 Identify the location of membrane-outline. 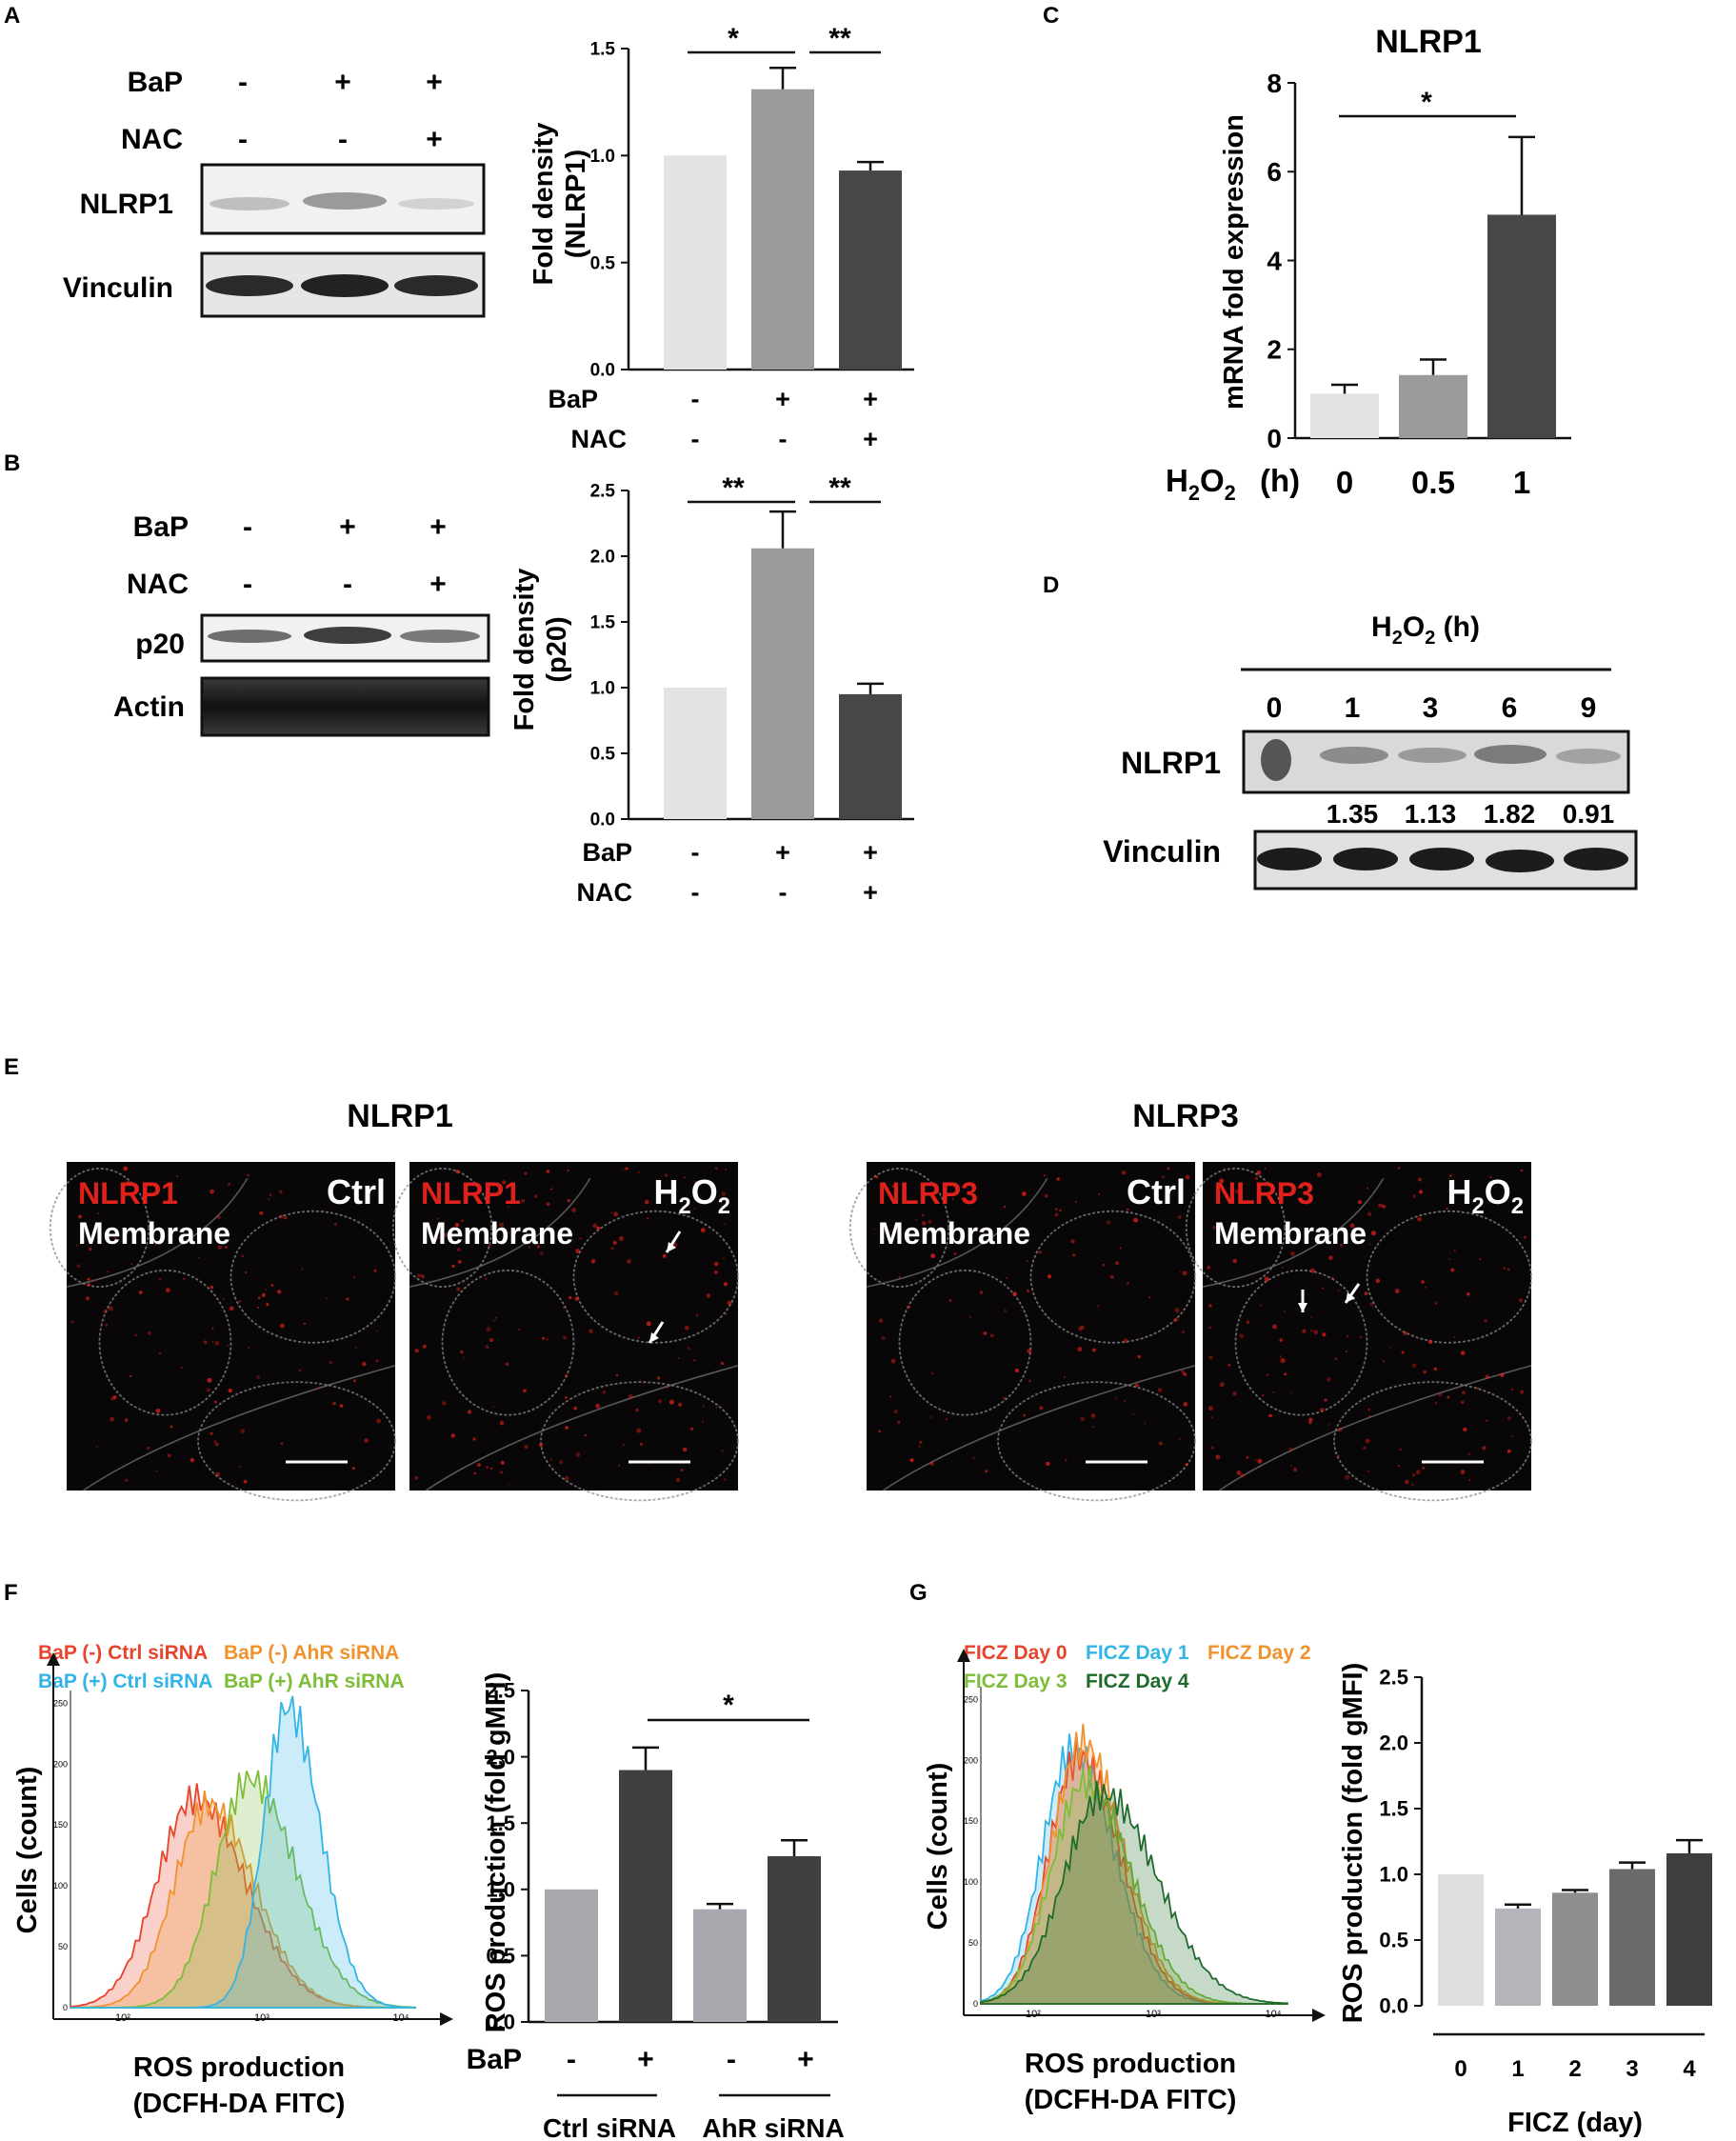
(1096, 1441).